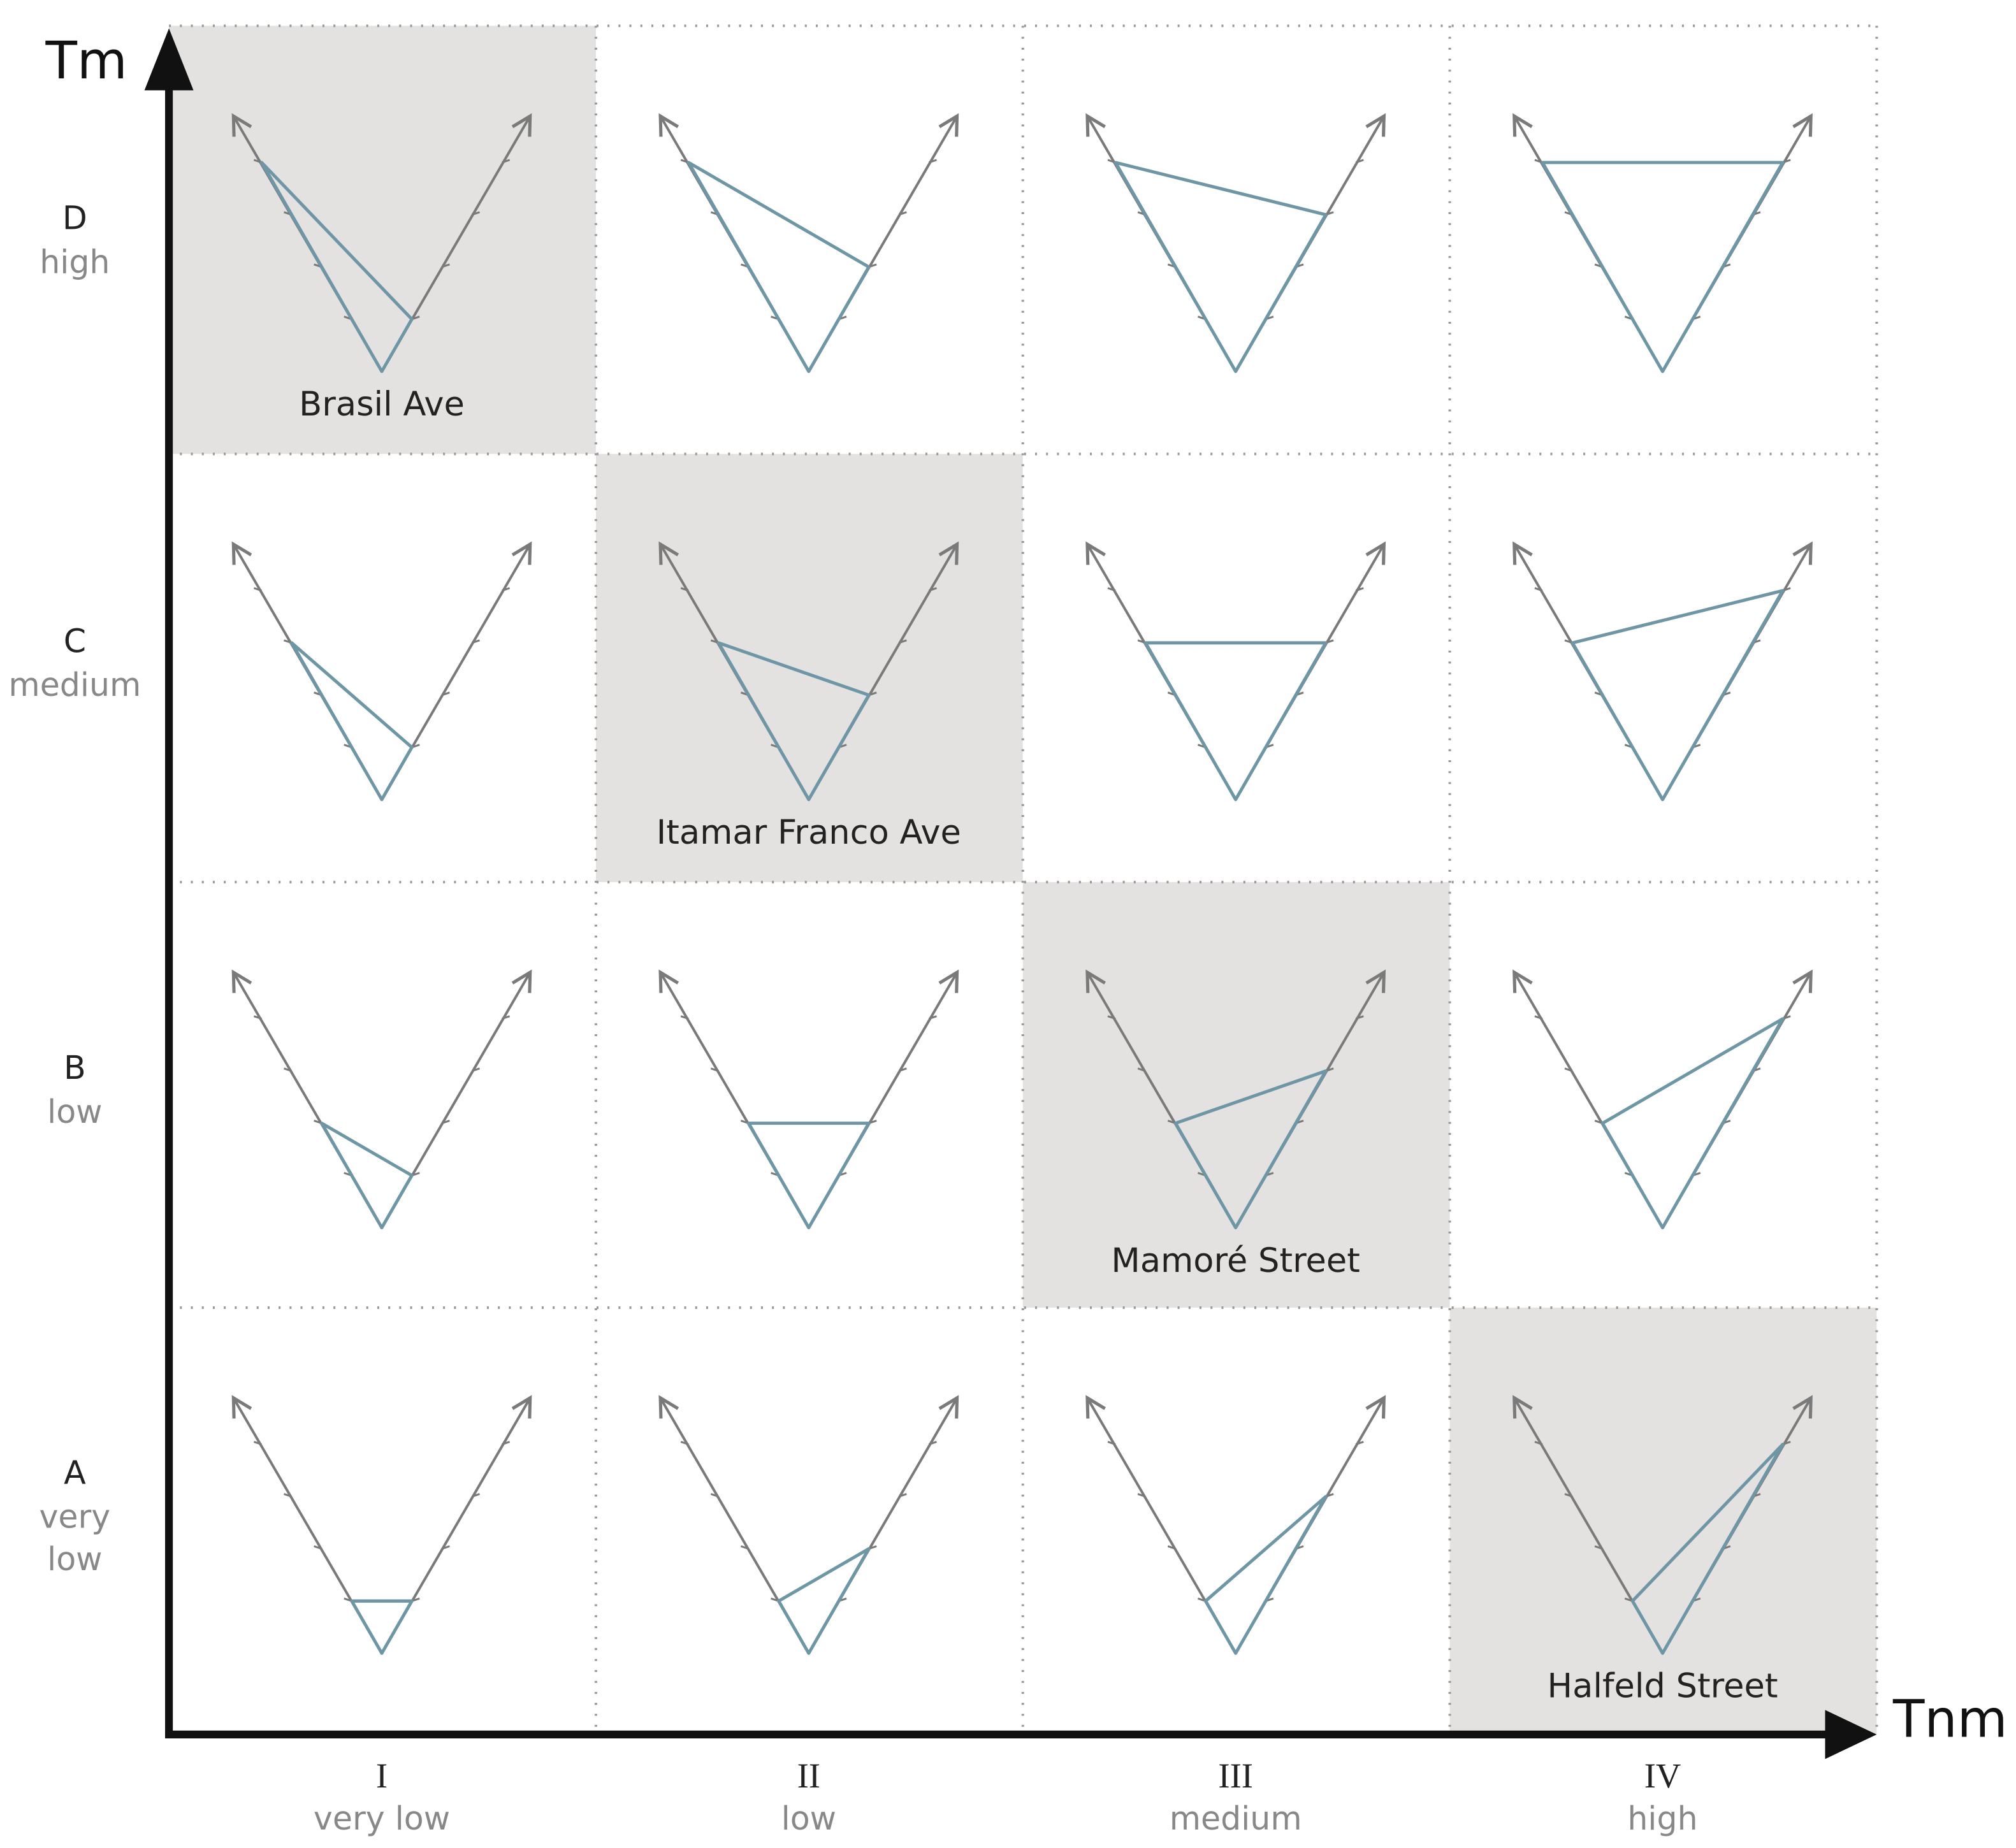  What do you see at coordinates (86, 61) in the screenshot?
I see `y-axis-label: Tm` at bounding box center [86, 61].